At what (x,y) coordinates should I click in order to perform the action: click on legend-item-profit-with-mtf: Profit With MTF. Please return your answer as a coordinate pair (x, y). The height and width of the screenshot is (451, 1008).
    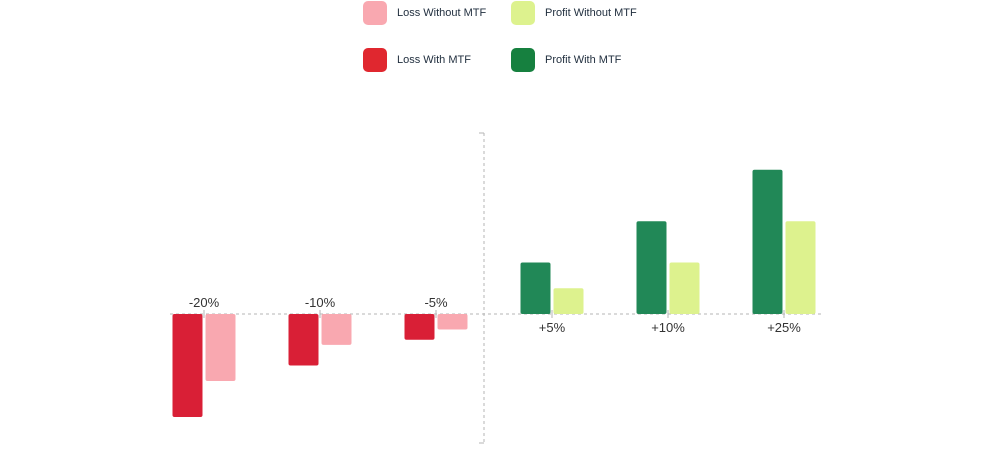
    Looking at the image, I should click on (566, 60).